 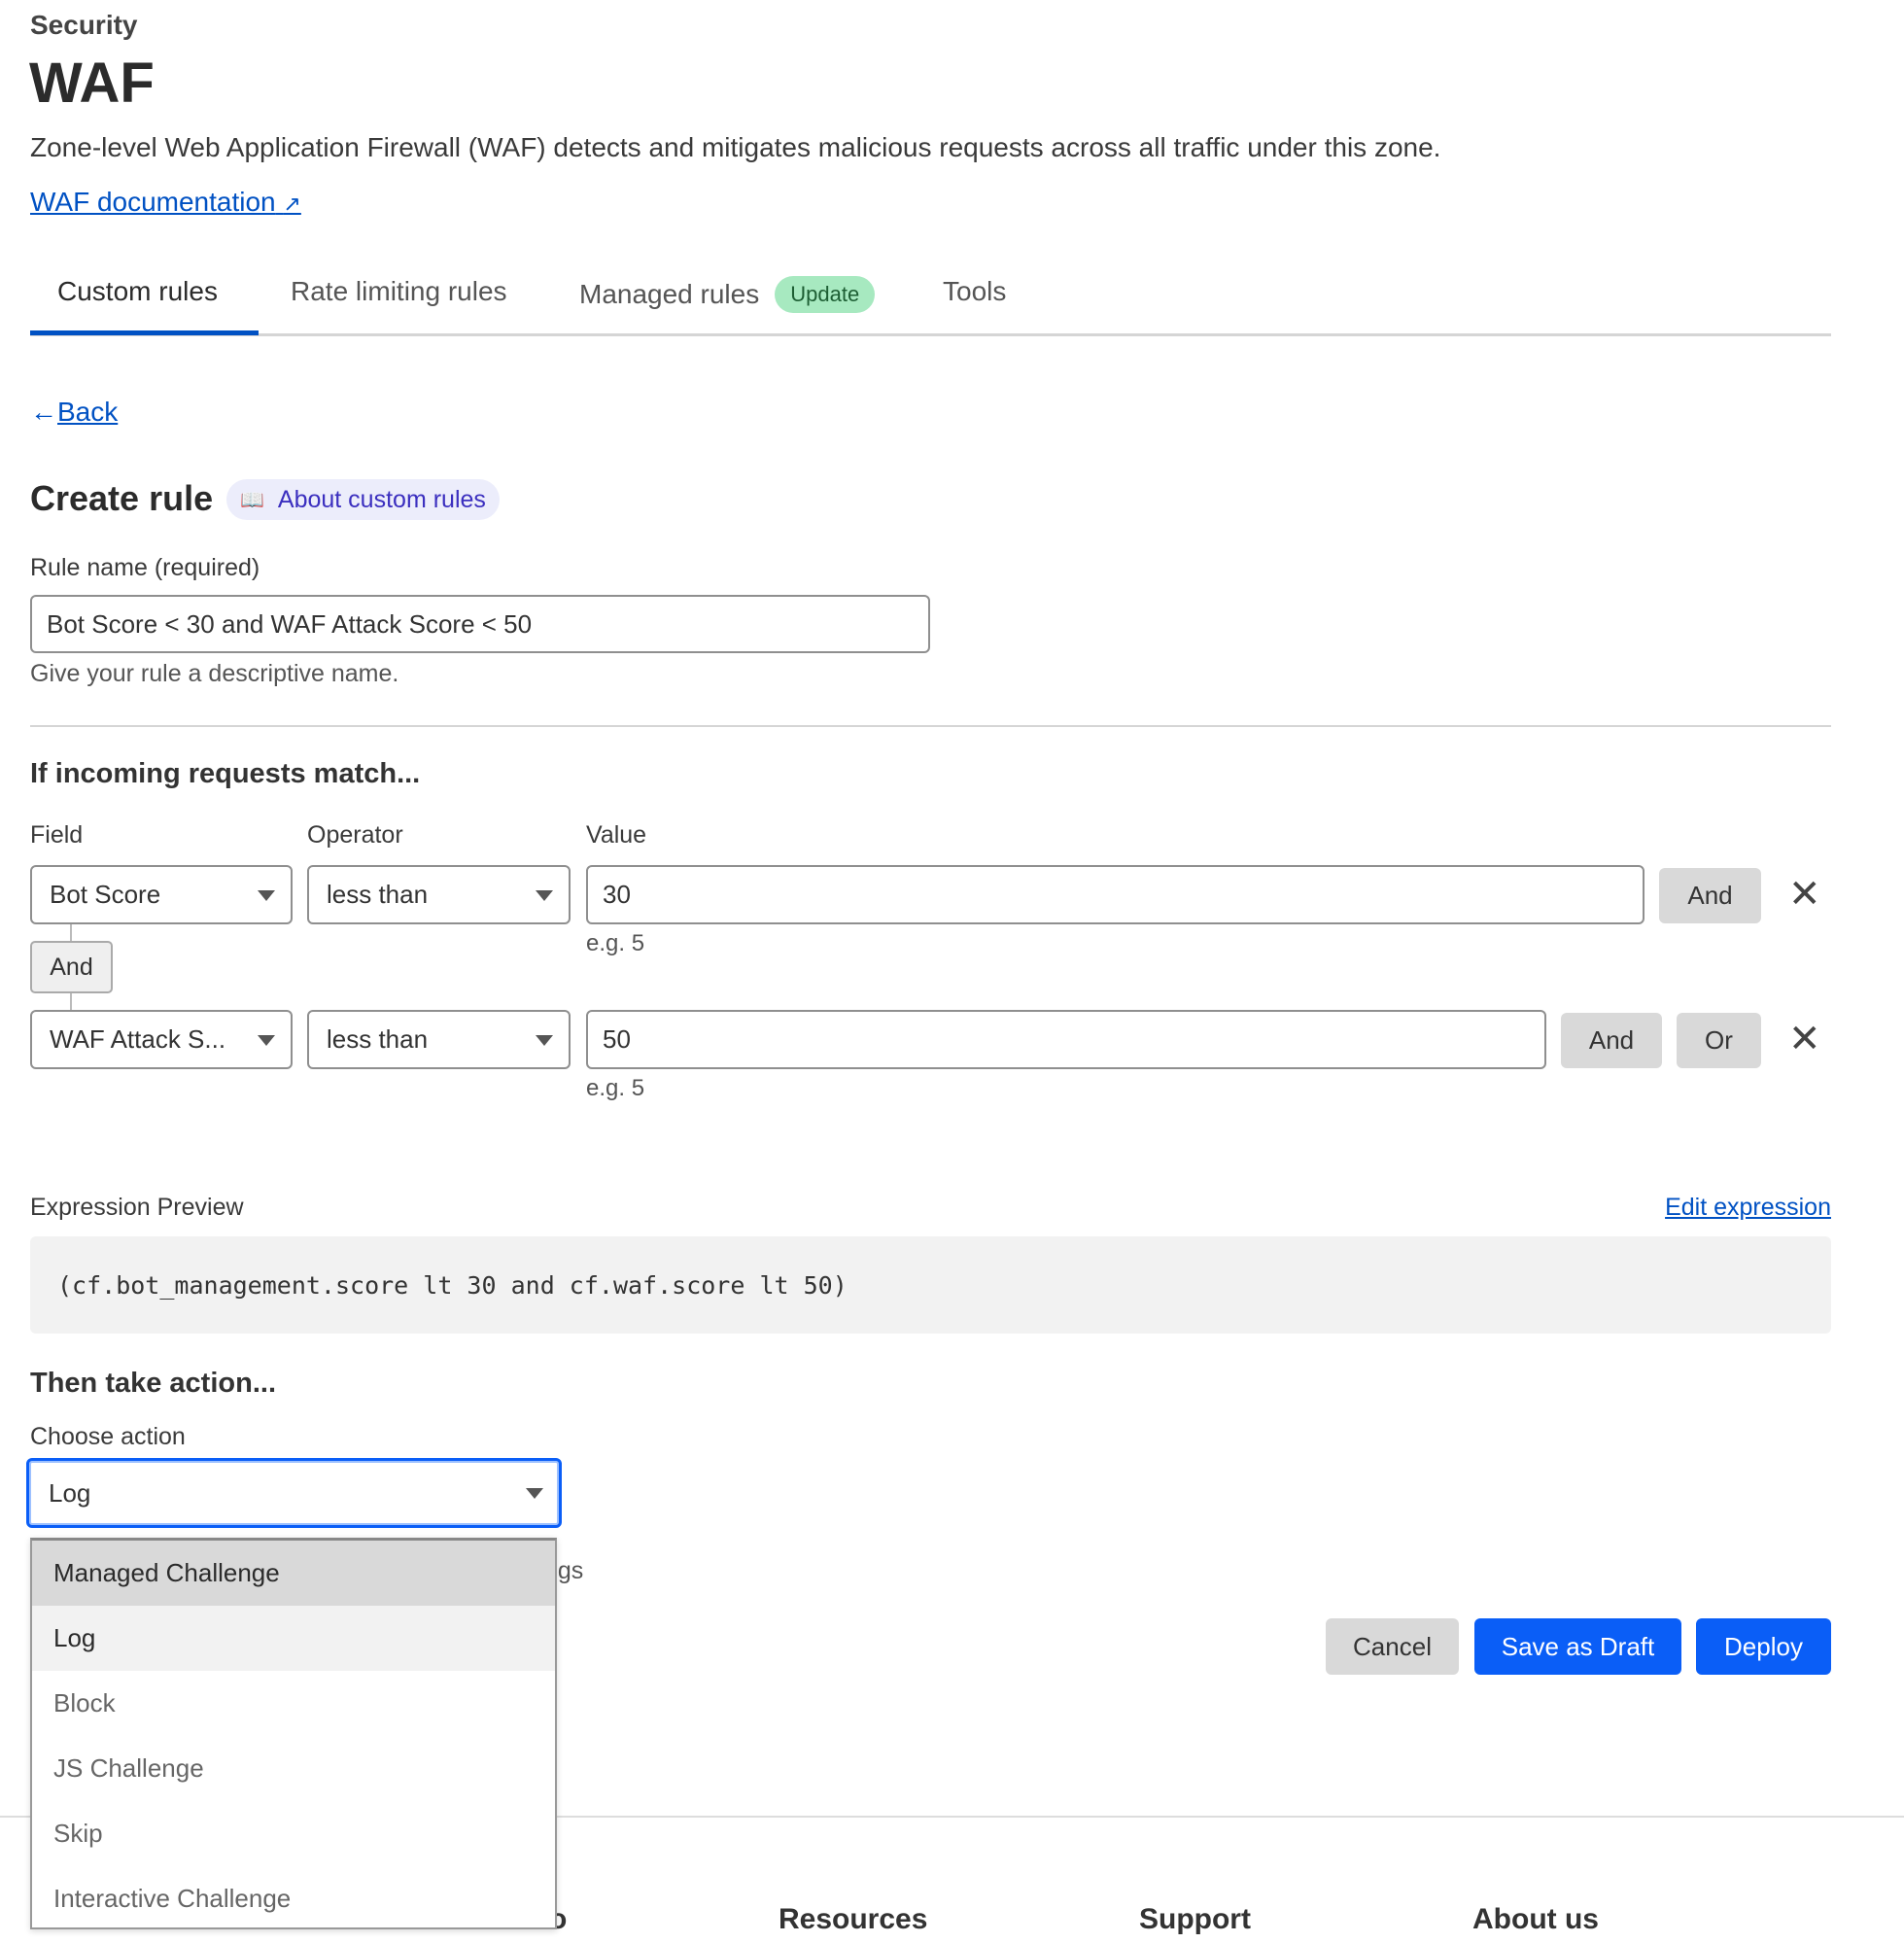 I want to click on remove-condition-2-close-icon: ✕, so click(x=1804, y=1039).